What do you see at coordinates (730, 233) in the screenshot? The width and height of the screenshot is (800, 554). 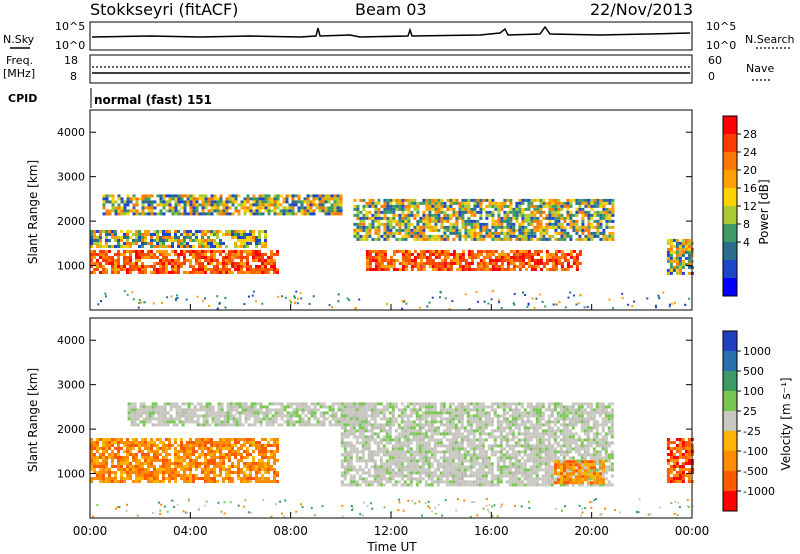 I see `power-colorbar-segment` at bounding box center [730, 233].